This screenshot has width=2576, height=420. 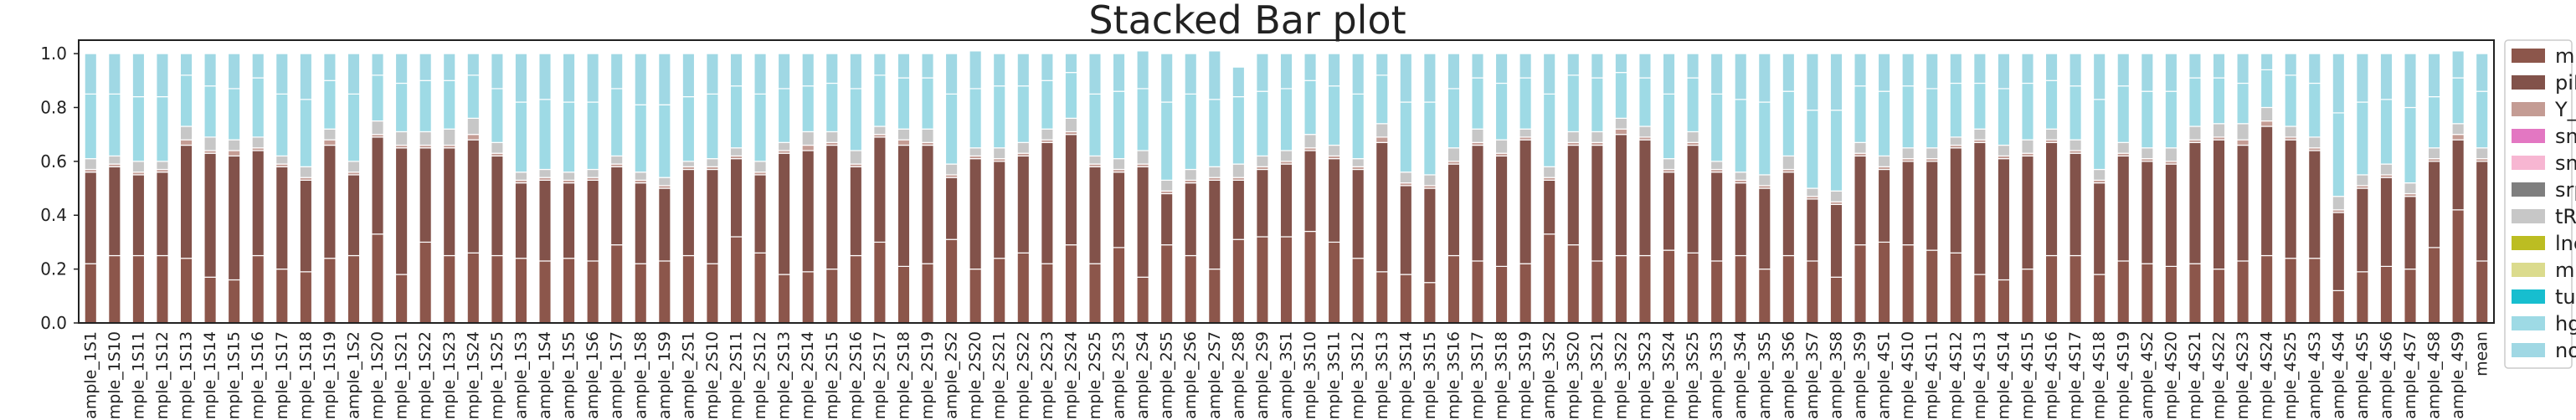 I want to click on x-tick-label: Sample_1S18, so click(x=305, y=375).